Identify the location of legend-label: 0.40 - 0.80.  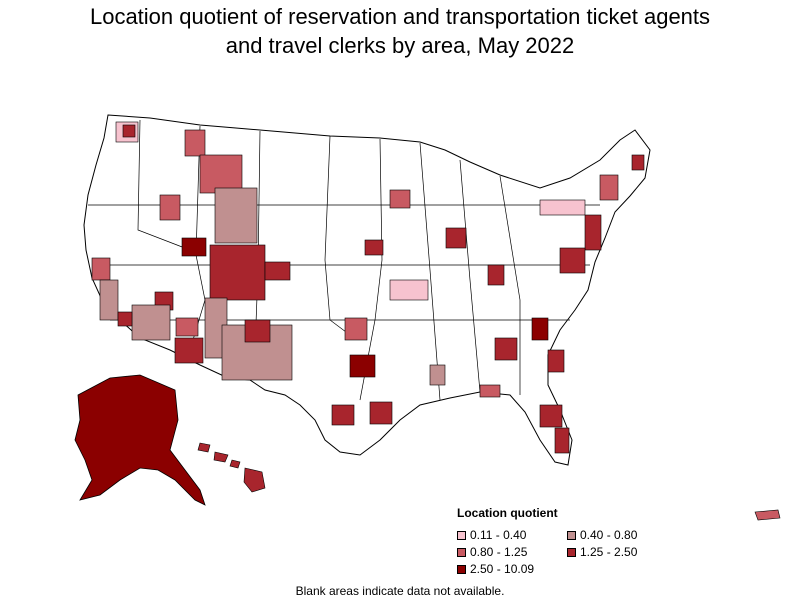
(609, 535).